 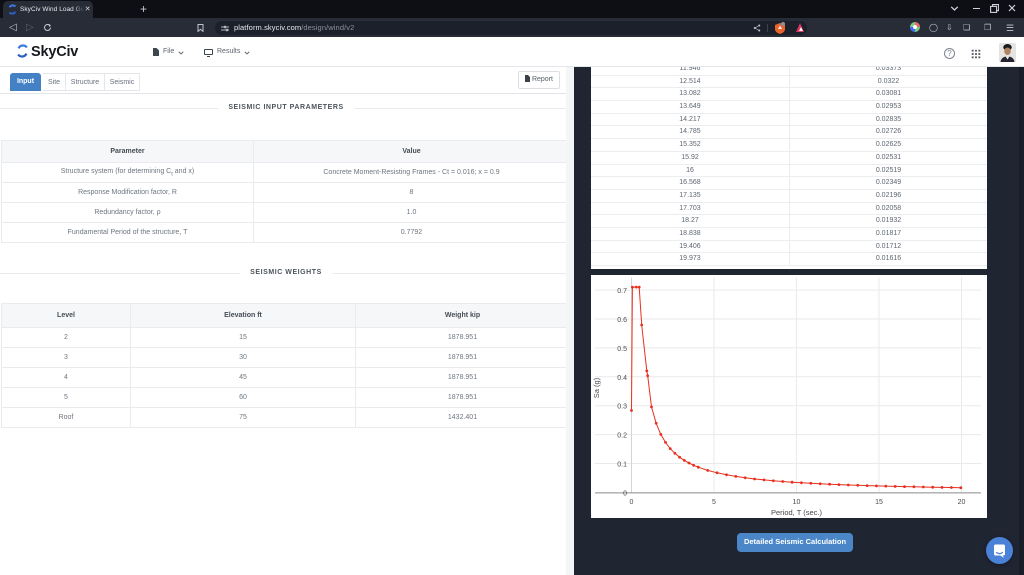 I want to click on svg-text: Sa (g), so click(x=596, y=387).